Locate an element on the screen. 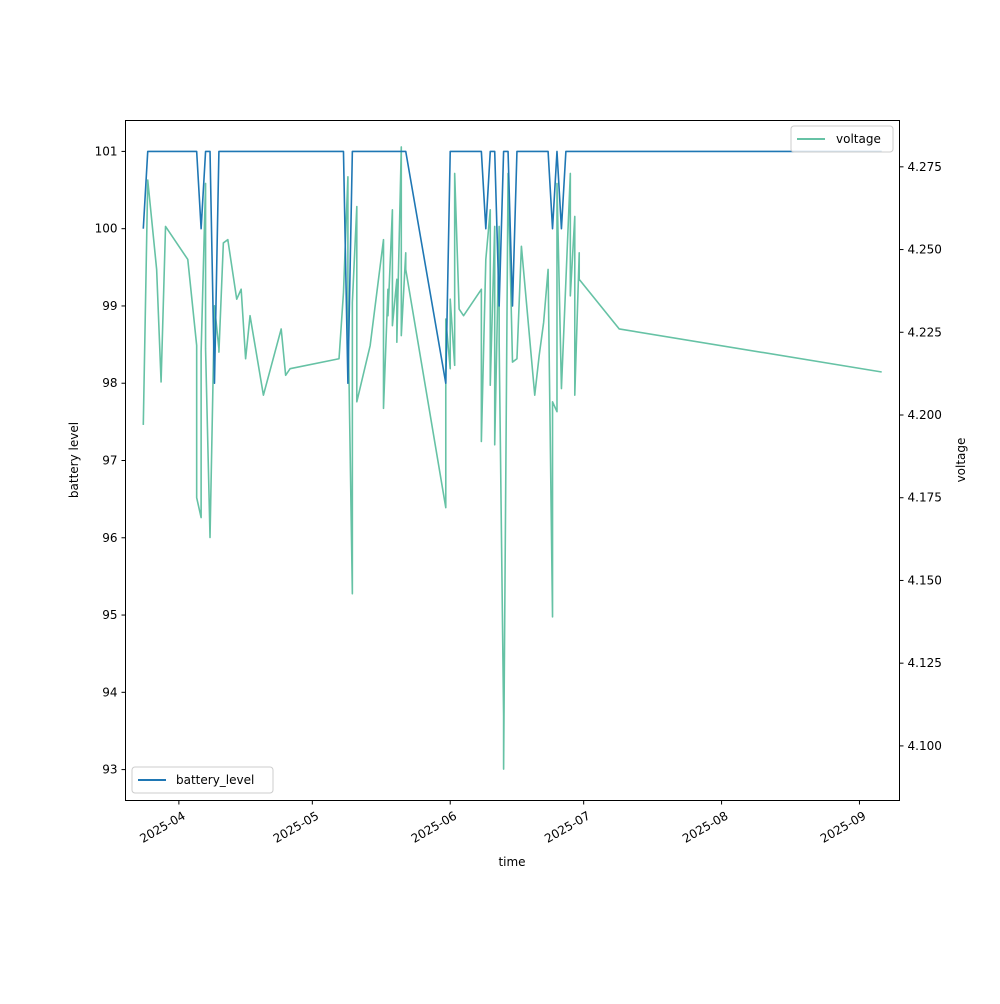  y-tick-label: 94 is located at coordinates (109, 692).